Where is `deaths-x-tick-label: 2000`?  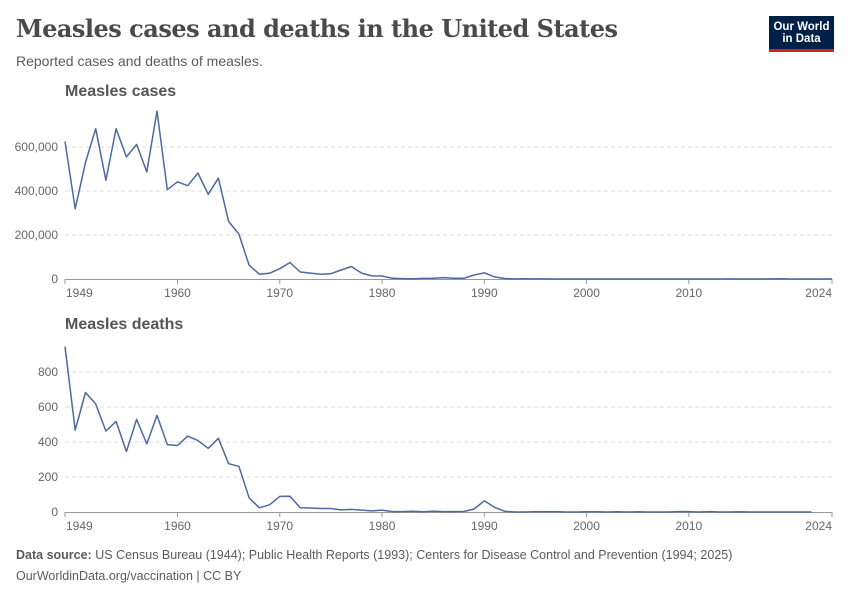 deaths-x-tick-label: 2000 is located at coordinates (586, 526).